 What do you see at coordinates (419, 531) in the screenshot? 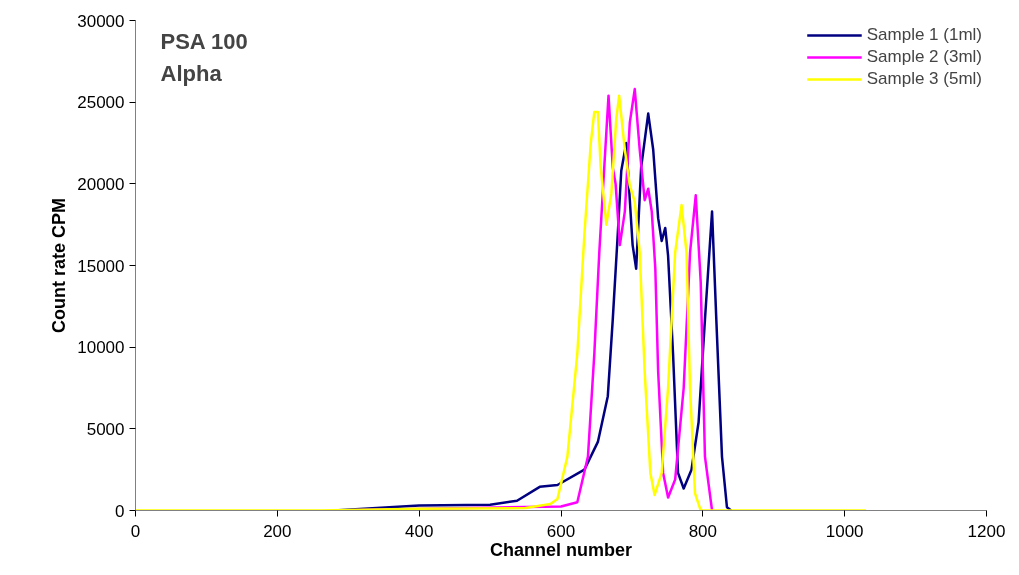
I see `x-tick-label: 400` at bounding box center [419, 531].